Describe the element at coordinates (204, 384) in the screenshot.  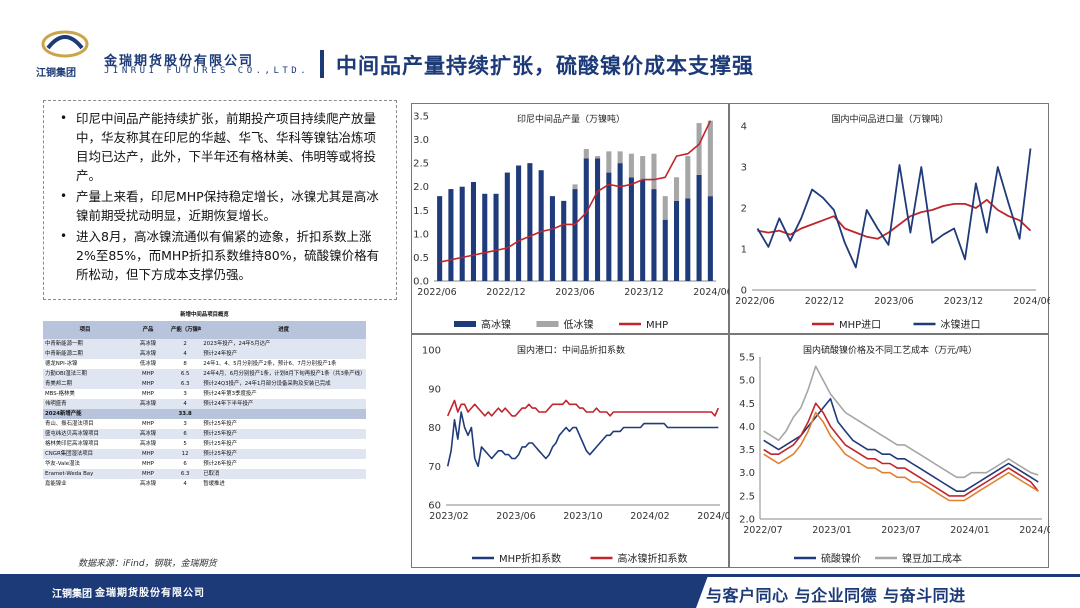
I see `table-row: 青美邦二期 MHP 6.3 预计24Q3投产，24年1月部分设备采购及安装已完成` at that location.